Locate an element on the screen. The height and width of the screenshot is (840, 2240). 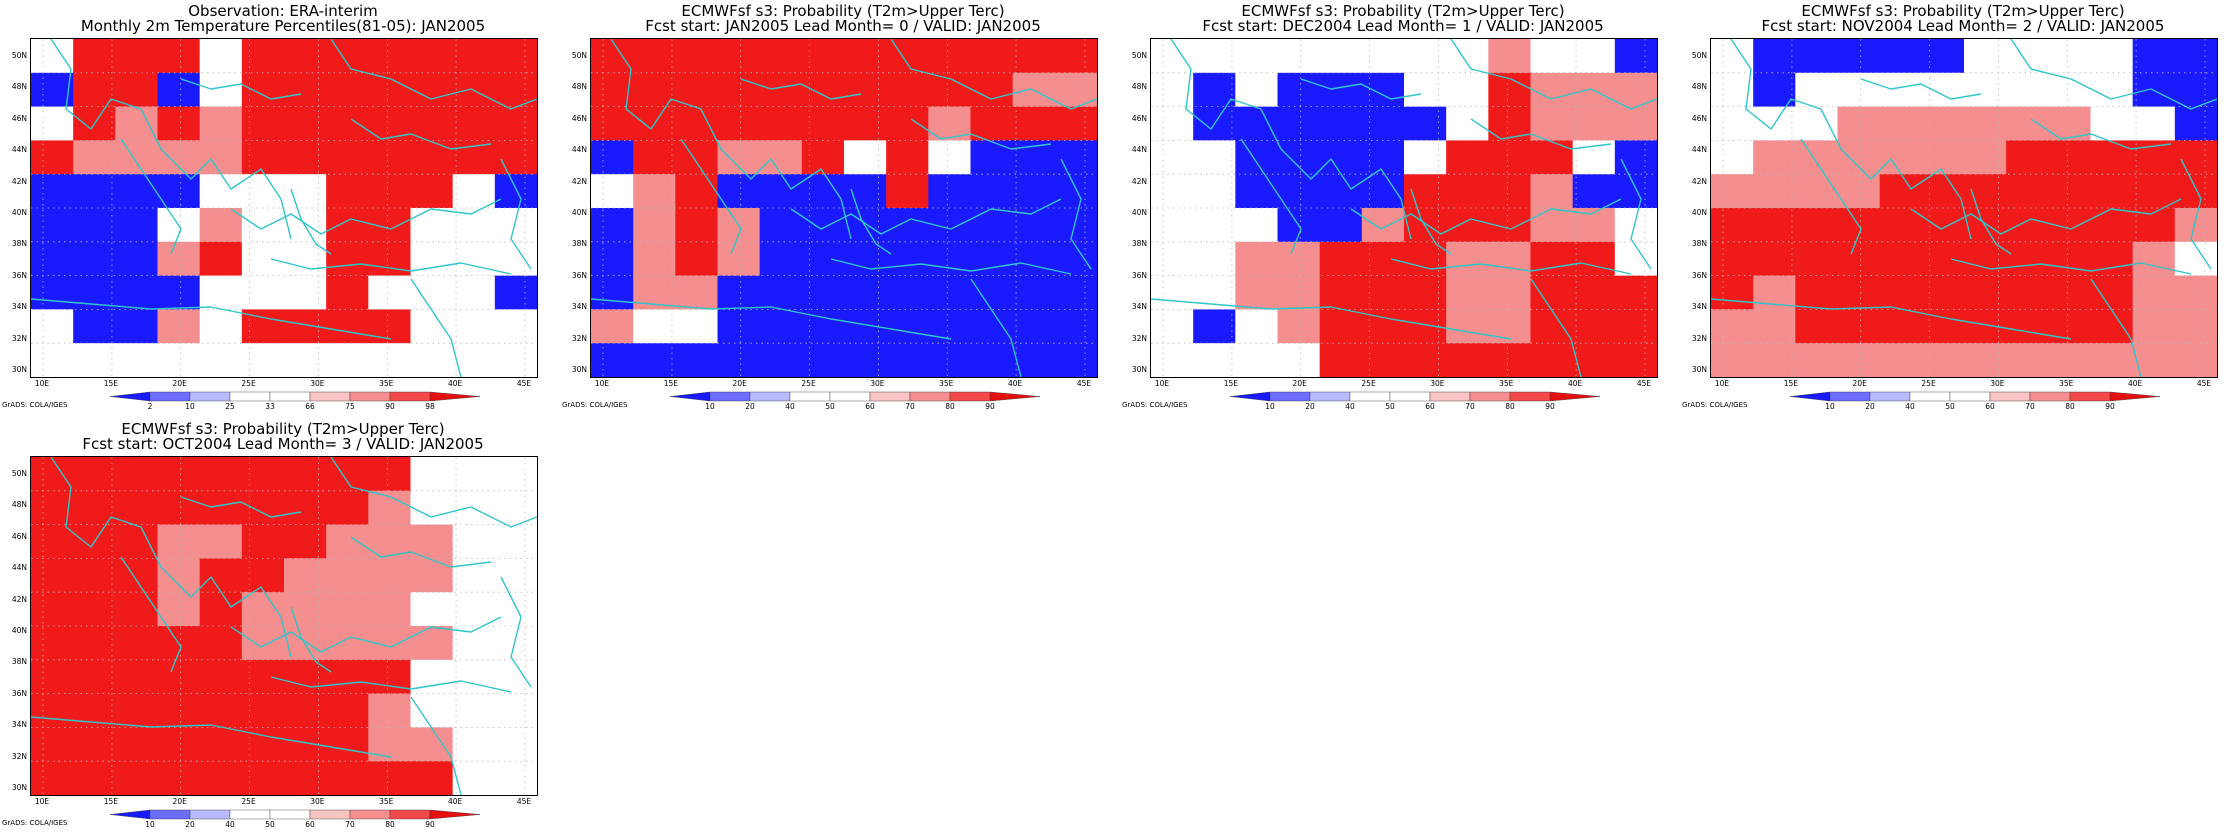
latitude-label: 48N is located at coordinates (1139, 87).